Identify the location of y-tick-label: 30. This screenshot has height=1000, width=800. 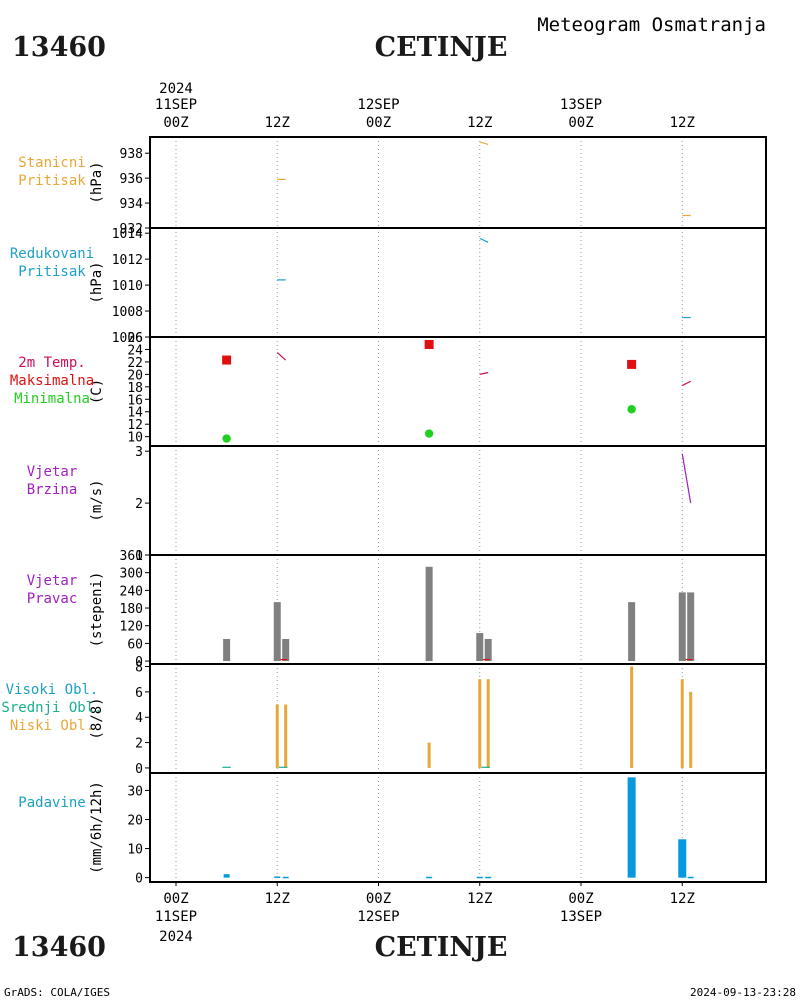
(135, 791).